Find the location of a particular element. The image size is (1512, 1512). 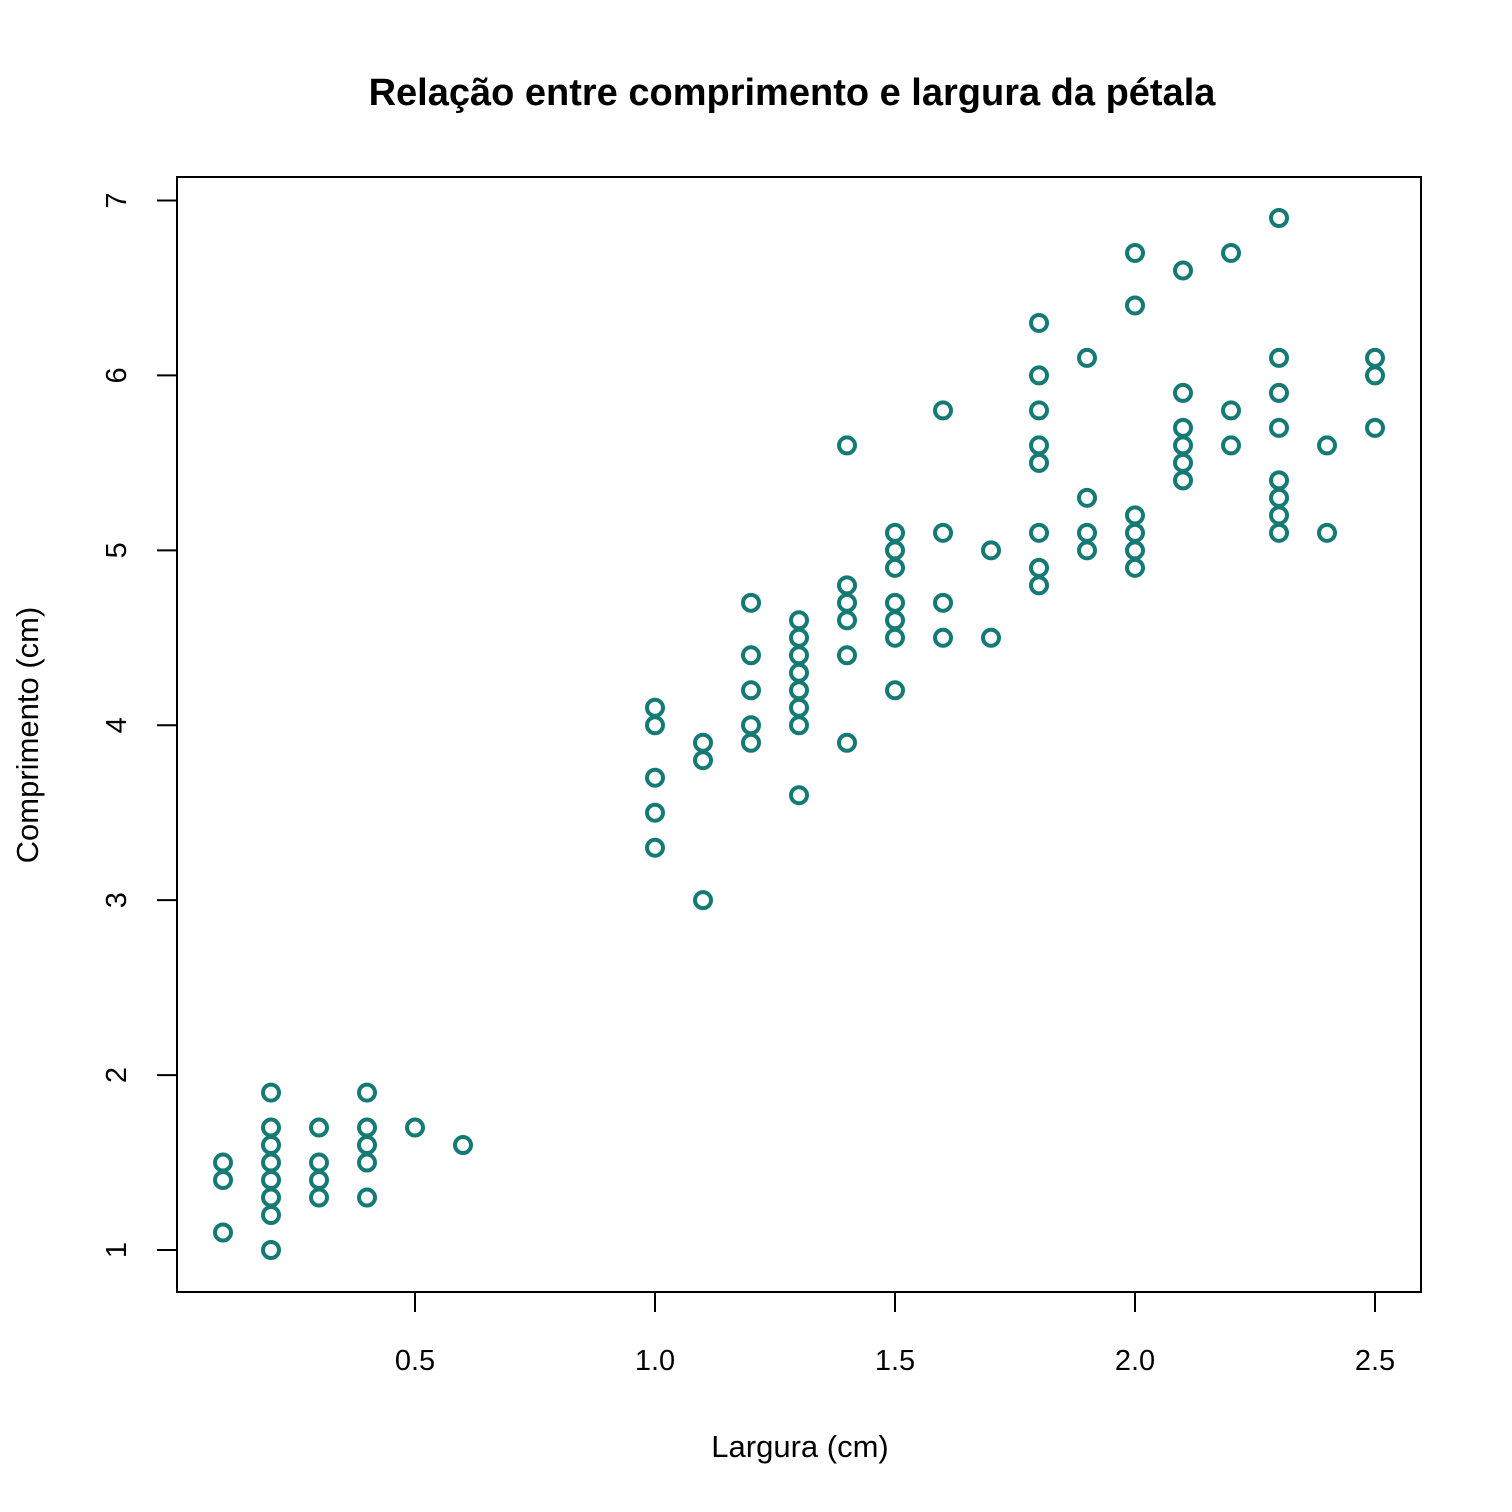

x-axis: 0.5 1.0 1.5 2.0 2.5 is located at coordinates (895, 1334).